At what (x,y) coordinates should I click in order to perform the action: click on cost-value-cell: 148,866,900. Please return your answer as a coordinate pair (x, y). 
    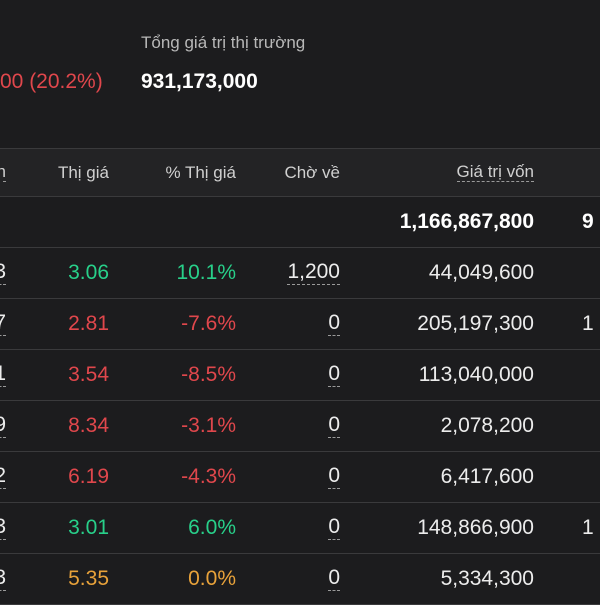
    Looking at the image, I should click on (475, 527).